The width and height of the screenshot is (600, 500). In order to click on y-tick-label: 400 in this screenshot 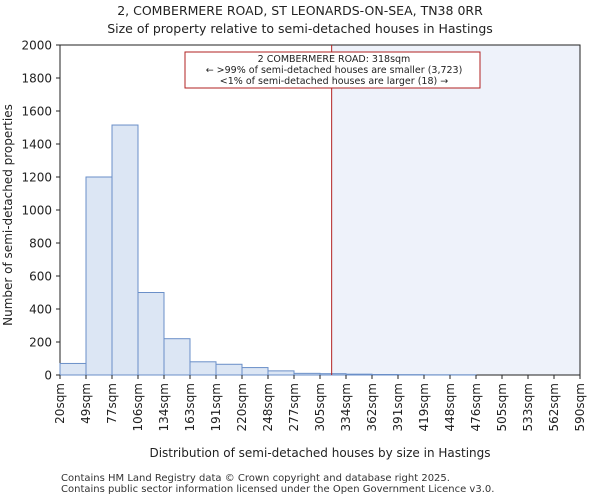, I will do `click(40, 310)`.